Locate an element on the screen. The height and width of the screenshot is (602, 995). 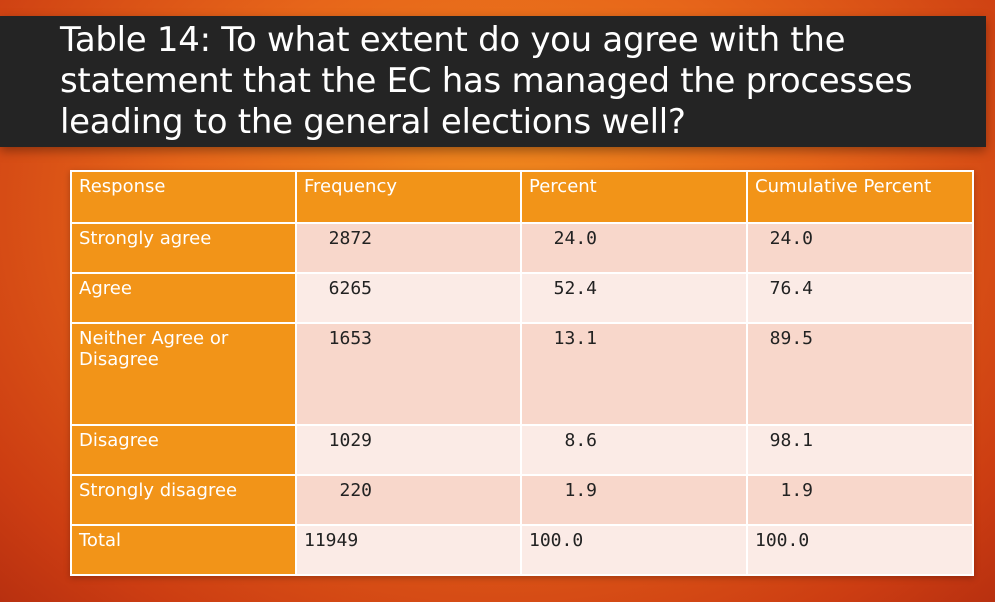
frequency-cell: 2872 is located at coordinates (408, 248).